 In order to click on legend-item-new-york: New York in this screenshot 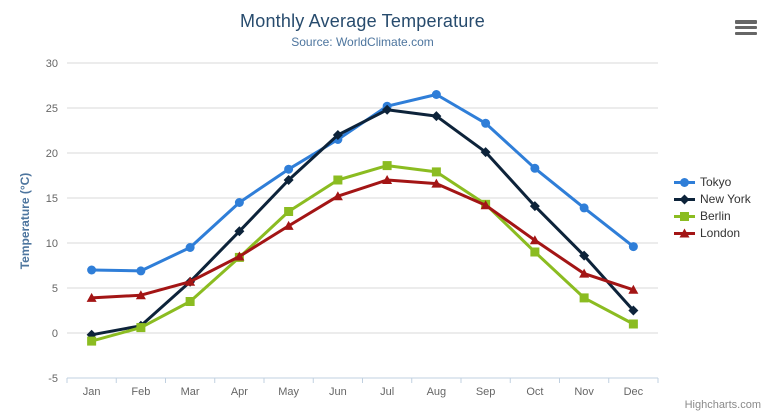, I will do `click(712, 199)`.